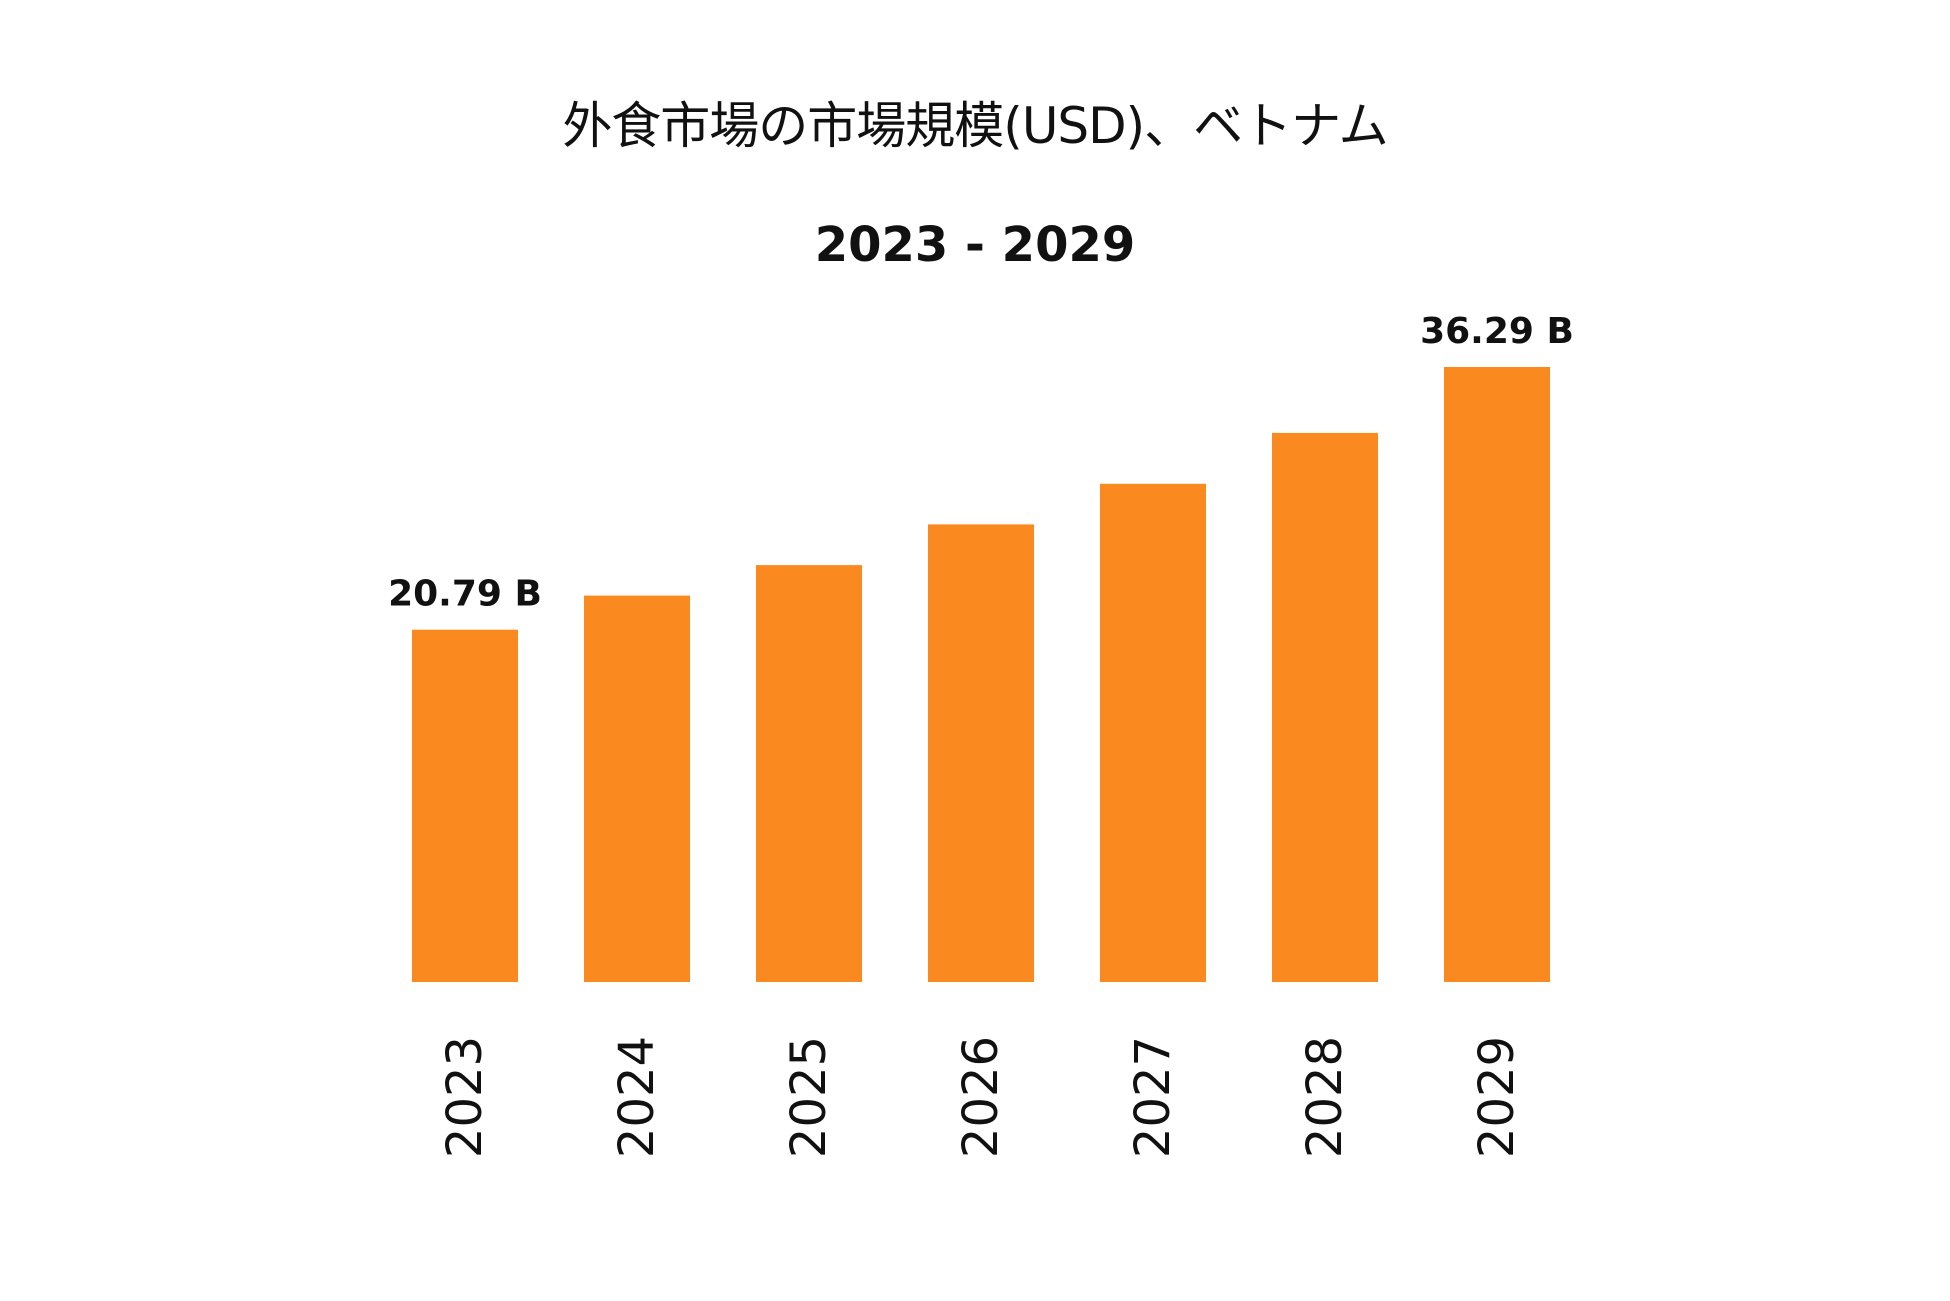  I want to click on bar-2029, so click(1497, 674).